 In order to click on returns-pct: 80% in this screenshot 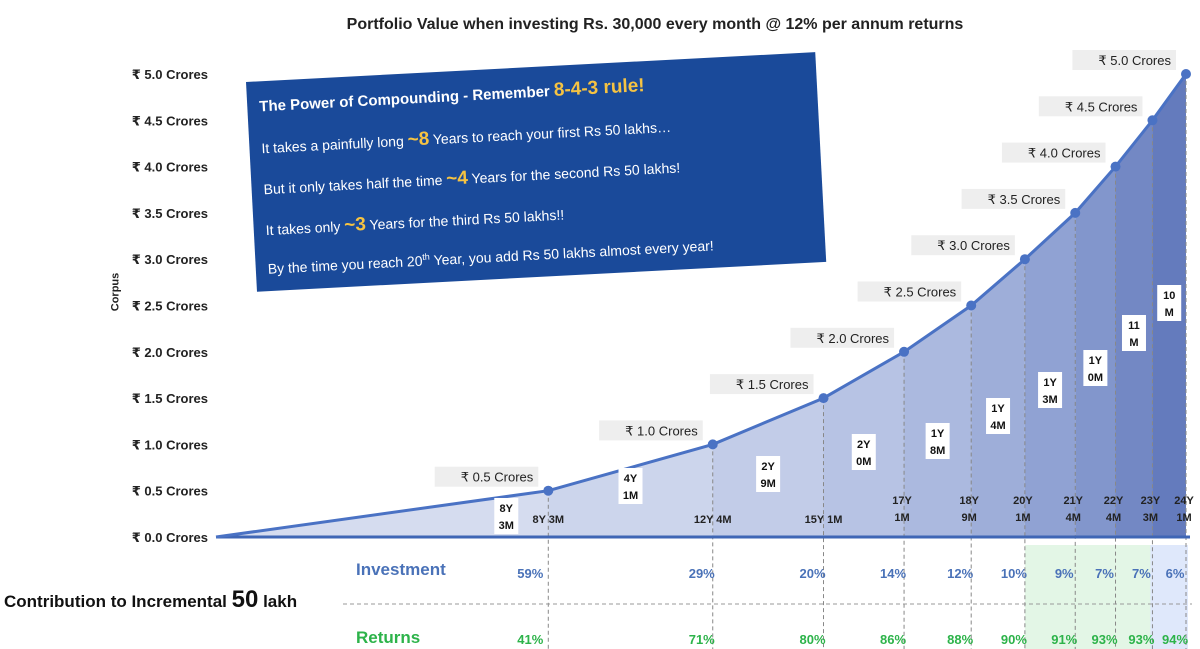, I will do `click(812, 639)`.